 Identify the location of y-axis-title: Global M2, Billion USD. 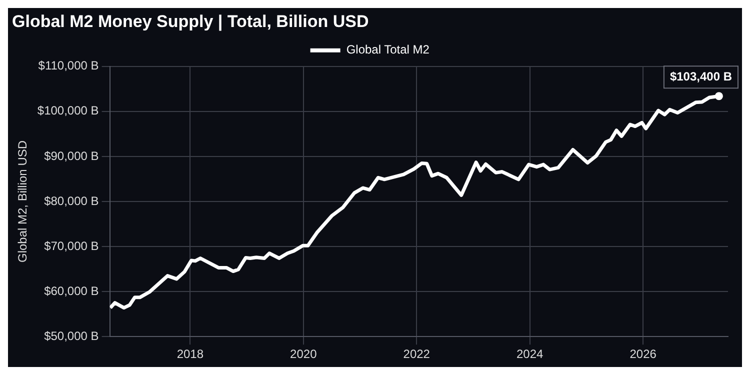
(23, 201).